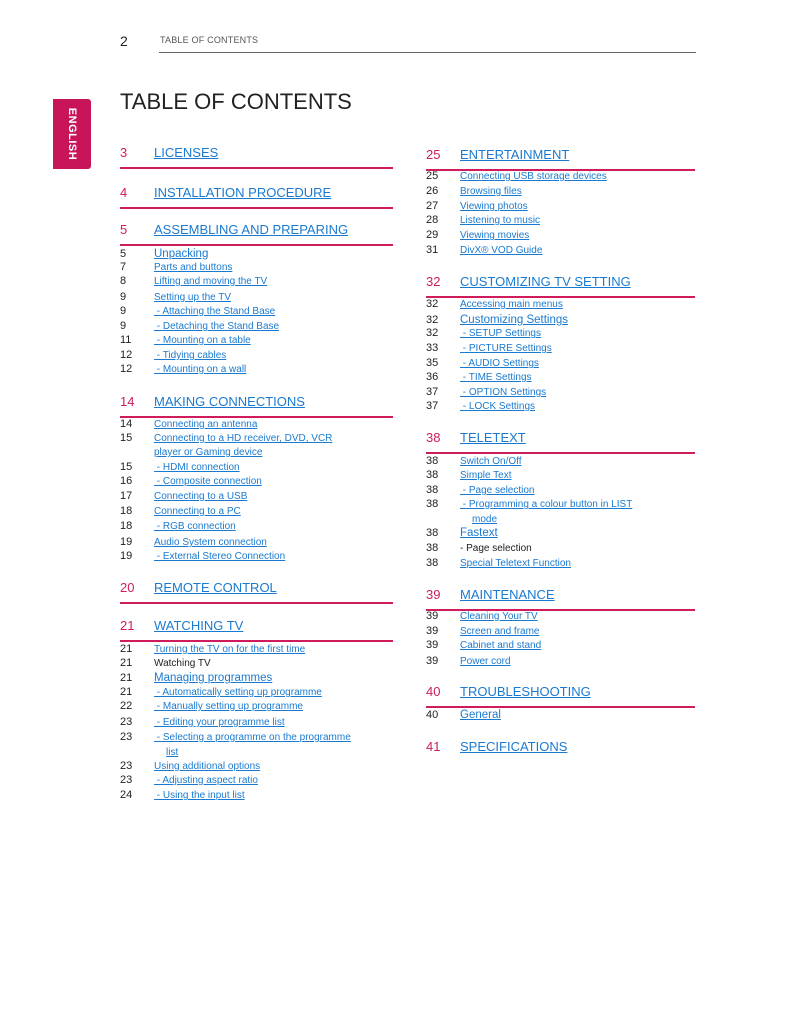  What do you see at coordinates (193, 267) in the screenshot?
I see `toc-entry-link: Parts and buttons` at bounding box center [193, 267].